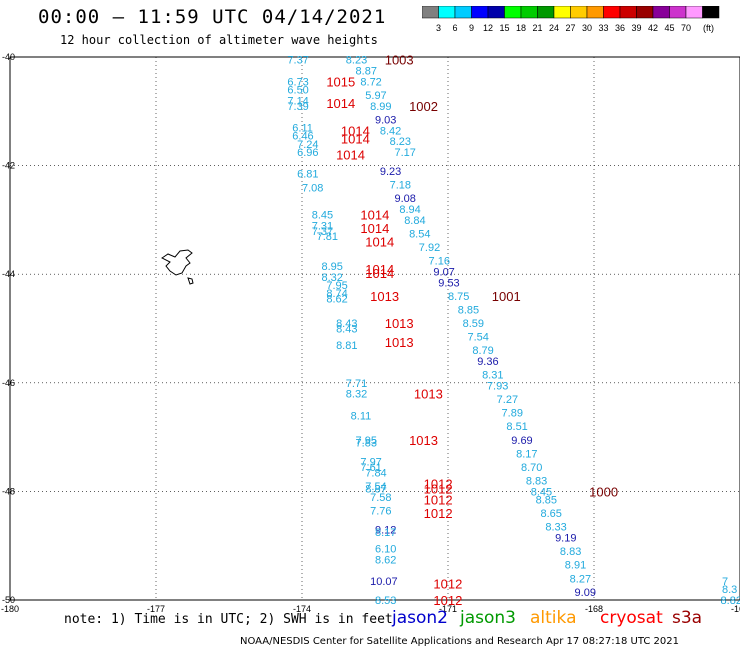  Describe the element at coordinates (8, 57) in the screenshot. I see `lat-tick-label: -40` at that location.